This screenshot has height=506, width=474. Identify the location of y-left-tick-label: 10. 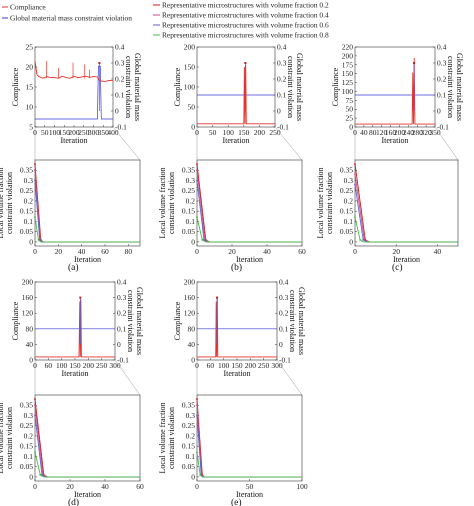
(30, 107).